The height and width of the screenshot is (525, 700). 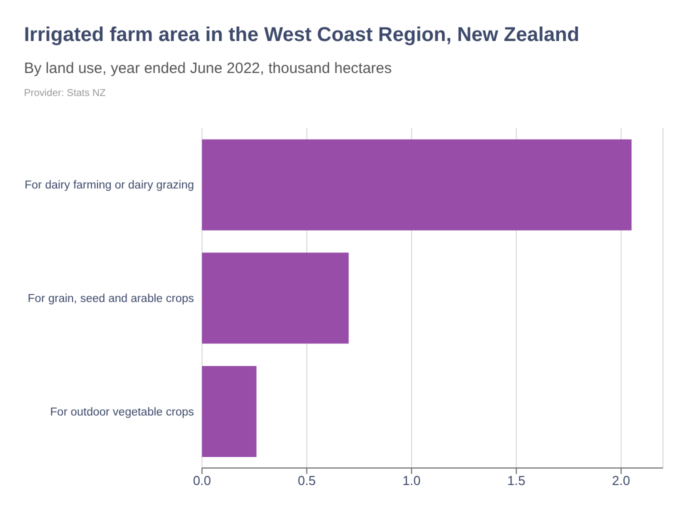 What do you see at coordinates (621, 480) in the screenshot?
I see `x-tick-label: 2.0` at bounding box center [621, 480].